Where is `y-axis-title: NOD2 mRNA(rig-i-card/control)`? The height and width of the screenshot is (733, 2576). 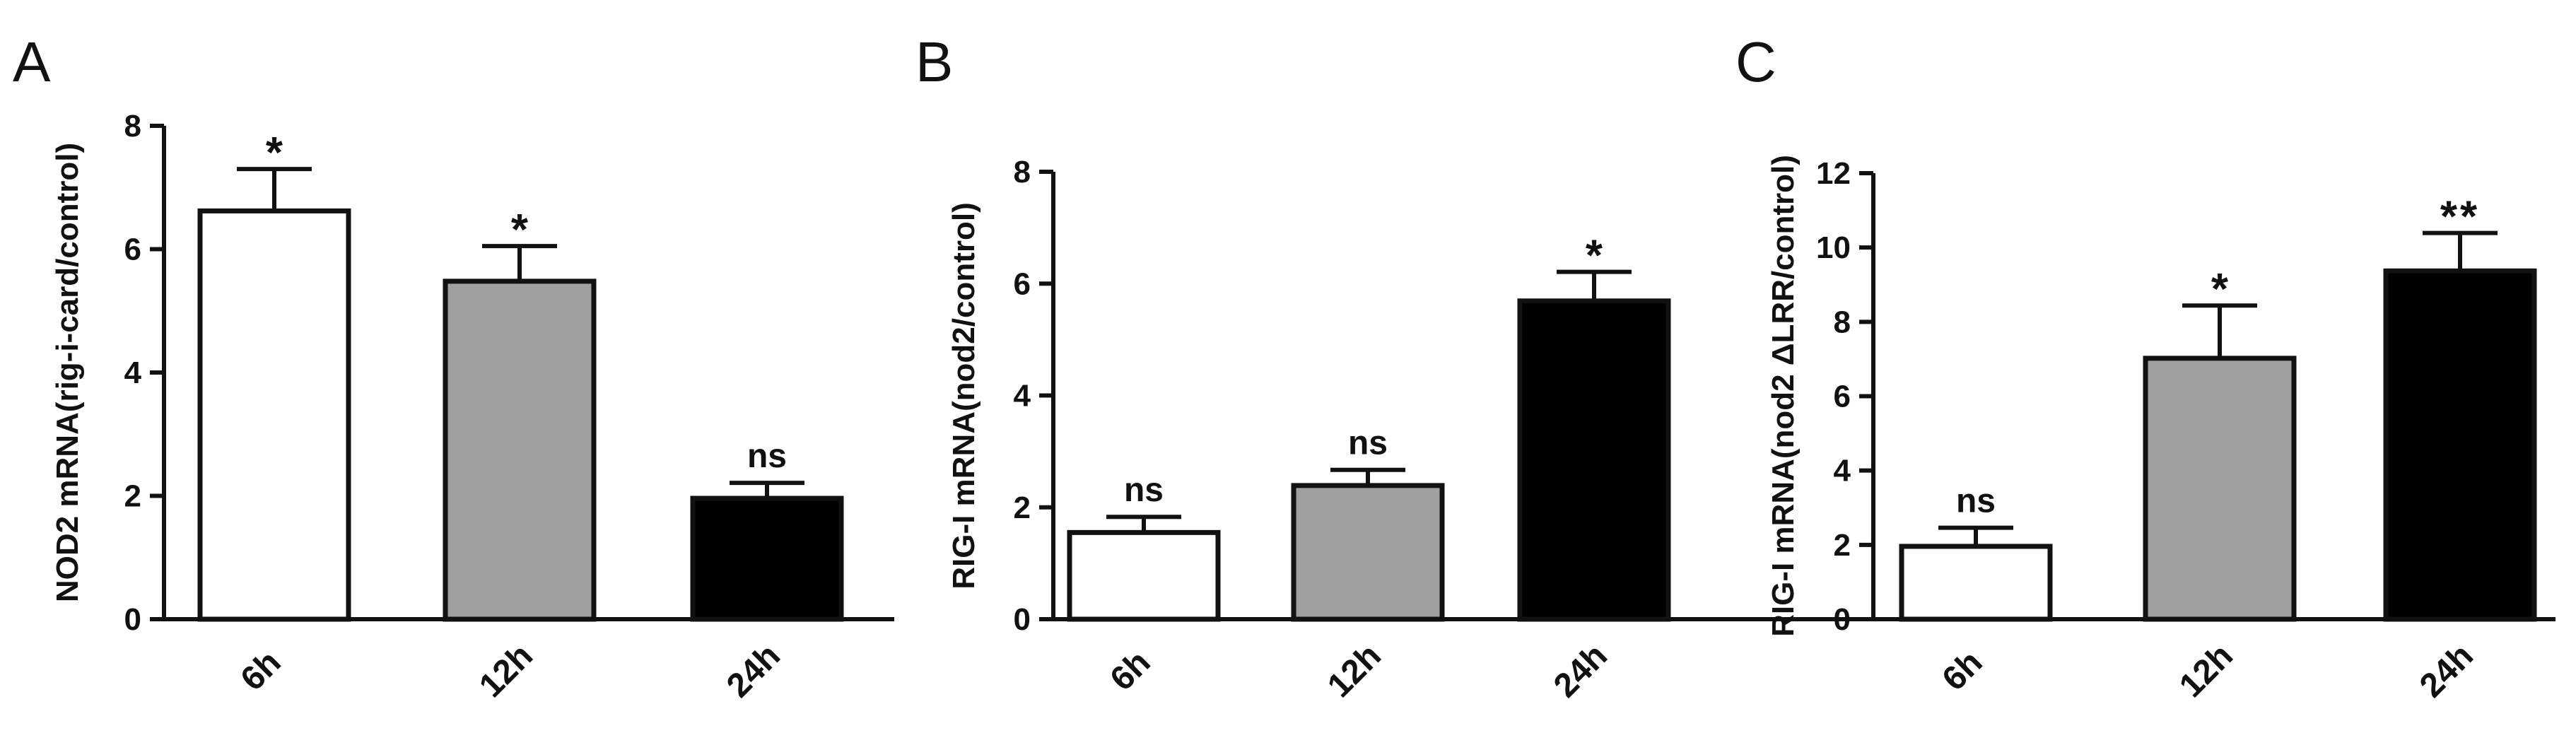 y-axis-title: NOD2 mRNA(rig-i-card/control) is located at coordinates (67, 372).